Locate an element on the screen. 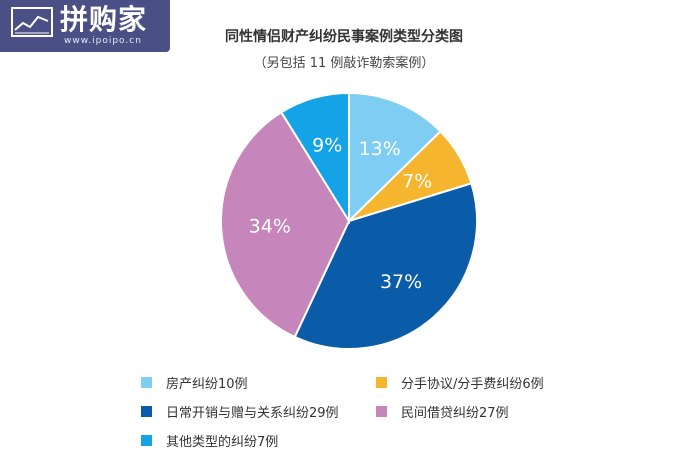 The height and width of the screenshot is (464, 688). slice-label-5: 9% is located at coordinates (327, 146).